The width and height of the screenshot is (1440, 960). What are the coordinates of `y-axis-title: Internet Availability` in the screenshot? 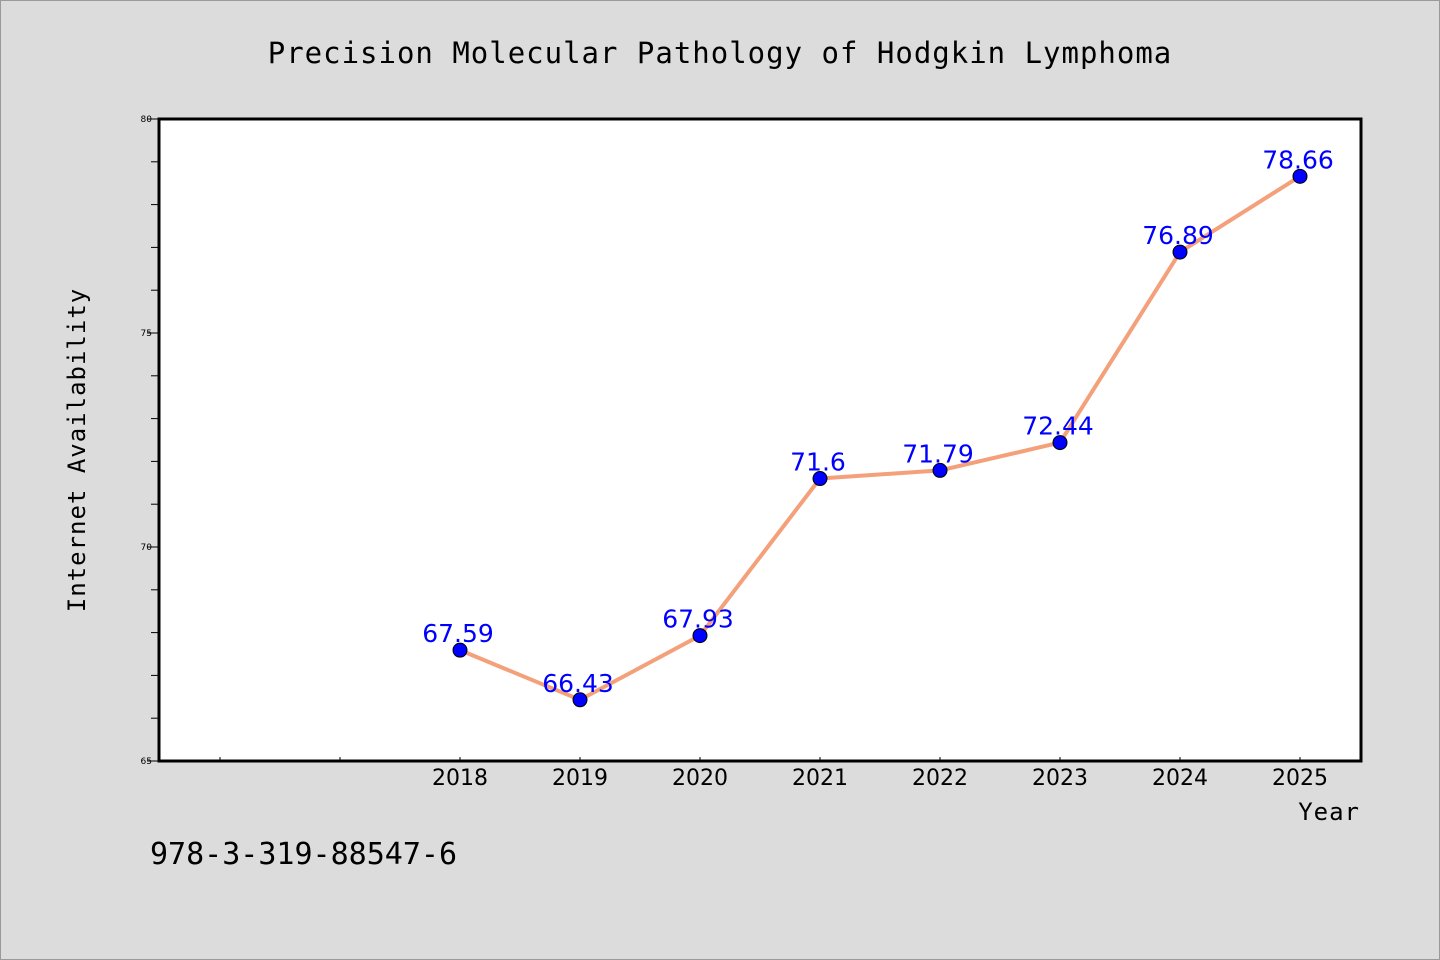 It's located at (77, 450).